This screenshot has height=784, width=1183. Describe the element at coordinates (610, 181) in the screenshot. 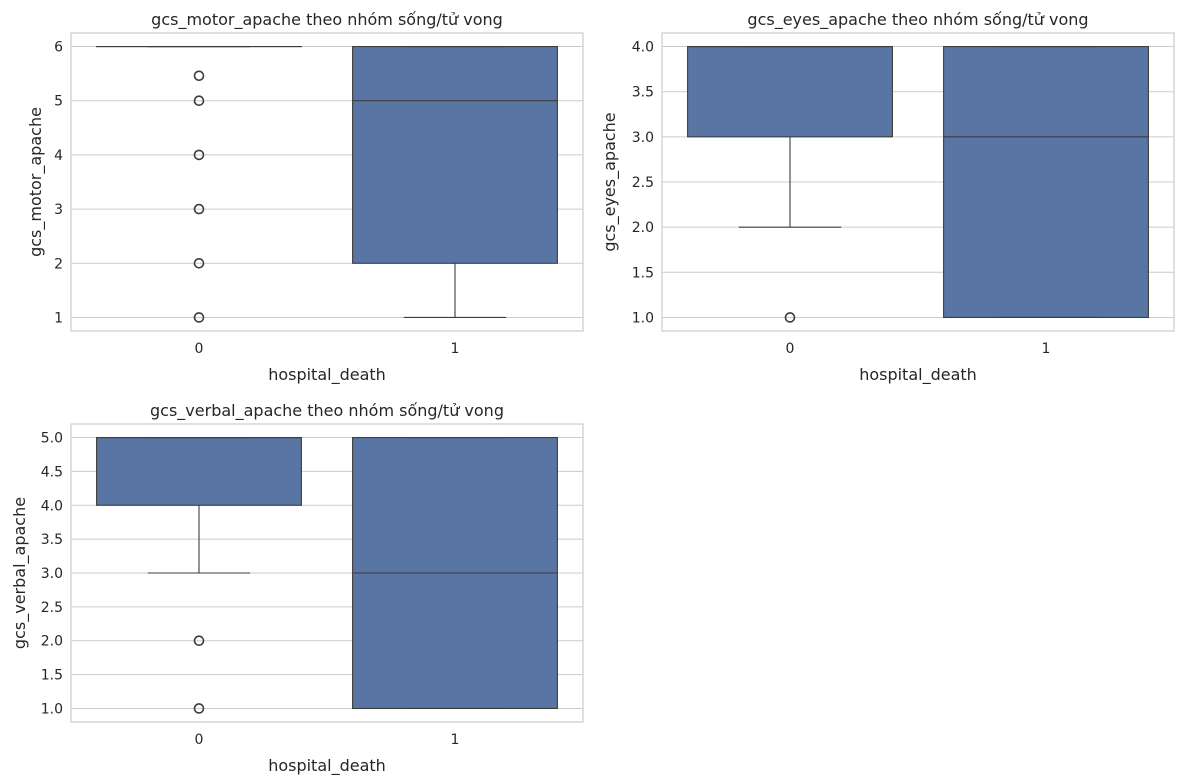

I see `y-axis-title: gcs_eyes_apache` at that location.